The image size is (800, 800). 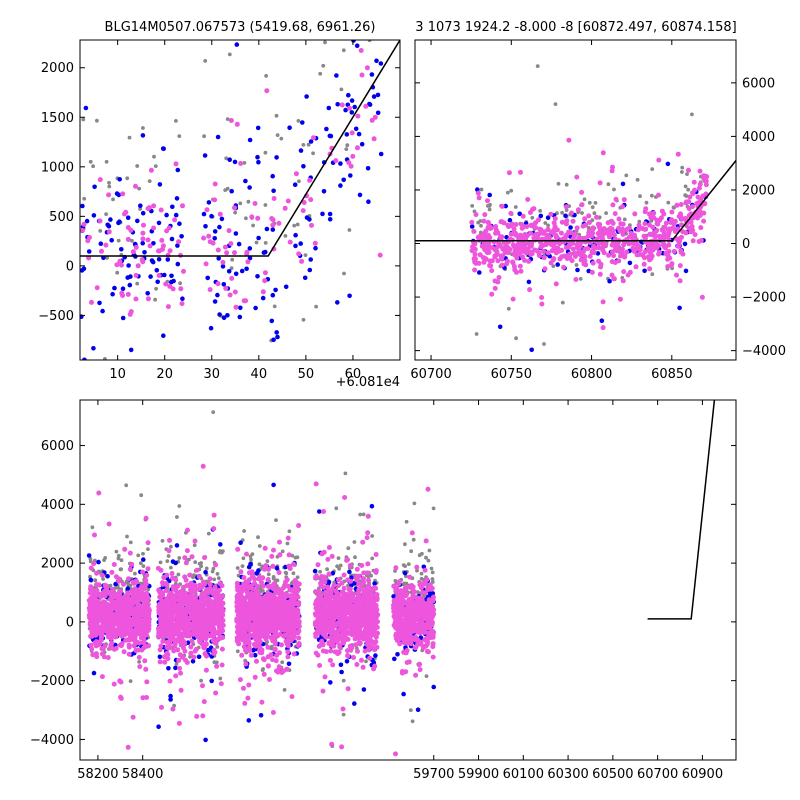 What do you see at coordinates (589, 208) in the screenshot?
I see `points-layer` at bounding box center [589, 208].